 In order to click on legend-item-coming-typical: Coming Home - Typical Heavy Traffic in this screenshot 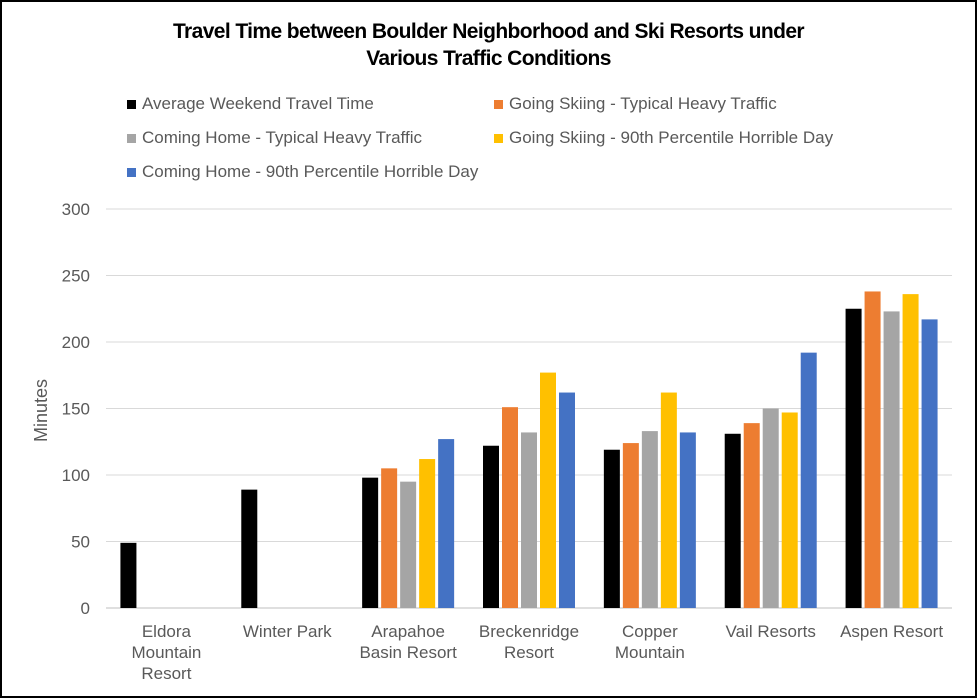, I will do `click(274, 138)`.